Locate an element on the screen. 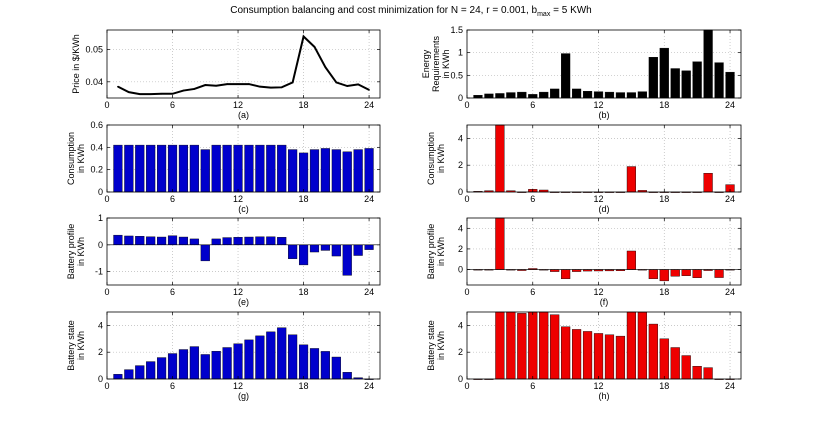 The image size is (822, 426). axes-frame-d is located at coordinates (604, 158).